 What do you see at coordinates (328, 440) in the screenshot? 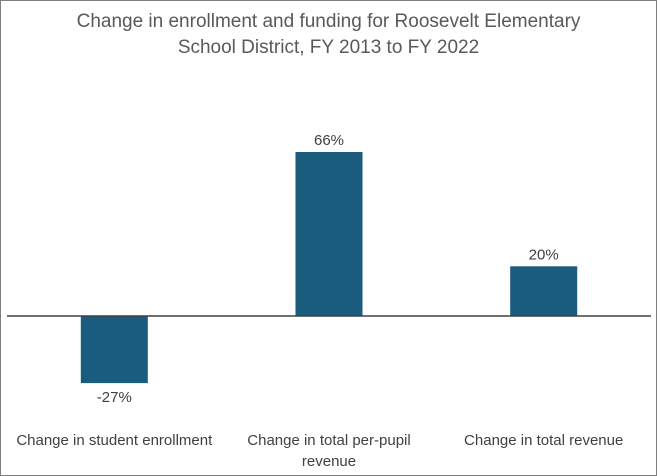
I see `category-label-1-line-0: Change in total per-pupil` at bounding box center [328, 440].